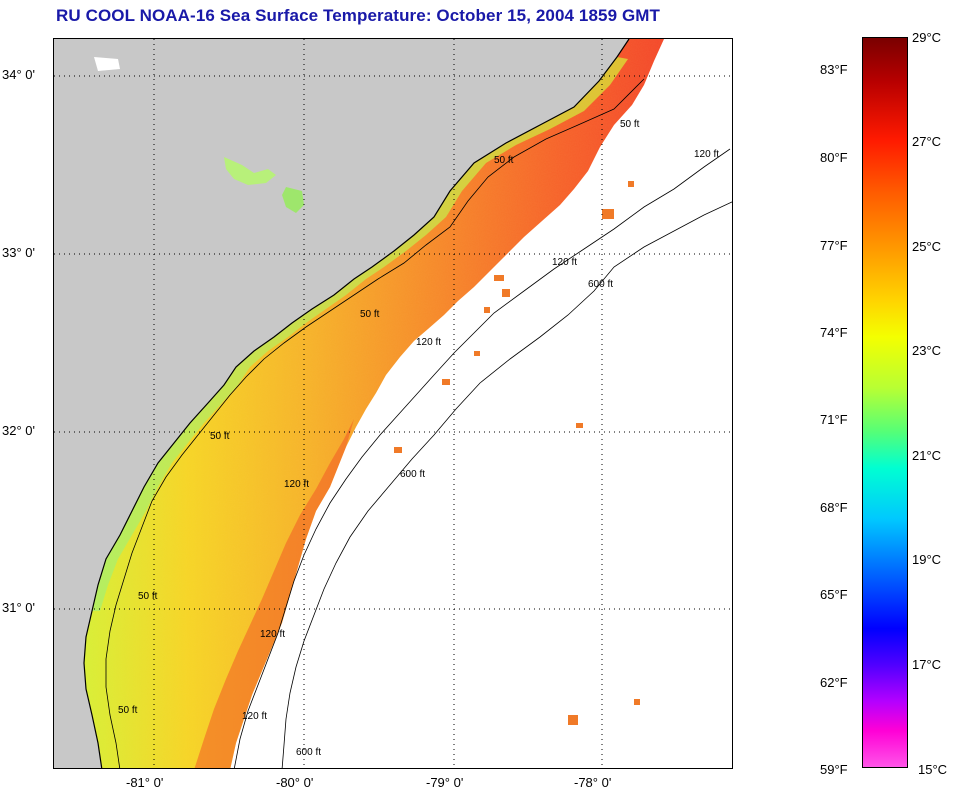 The width and height of the screenshot is (960, 793). I want to click on colorbar-c-label: 17°C, so click(927, 664).